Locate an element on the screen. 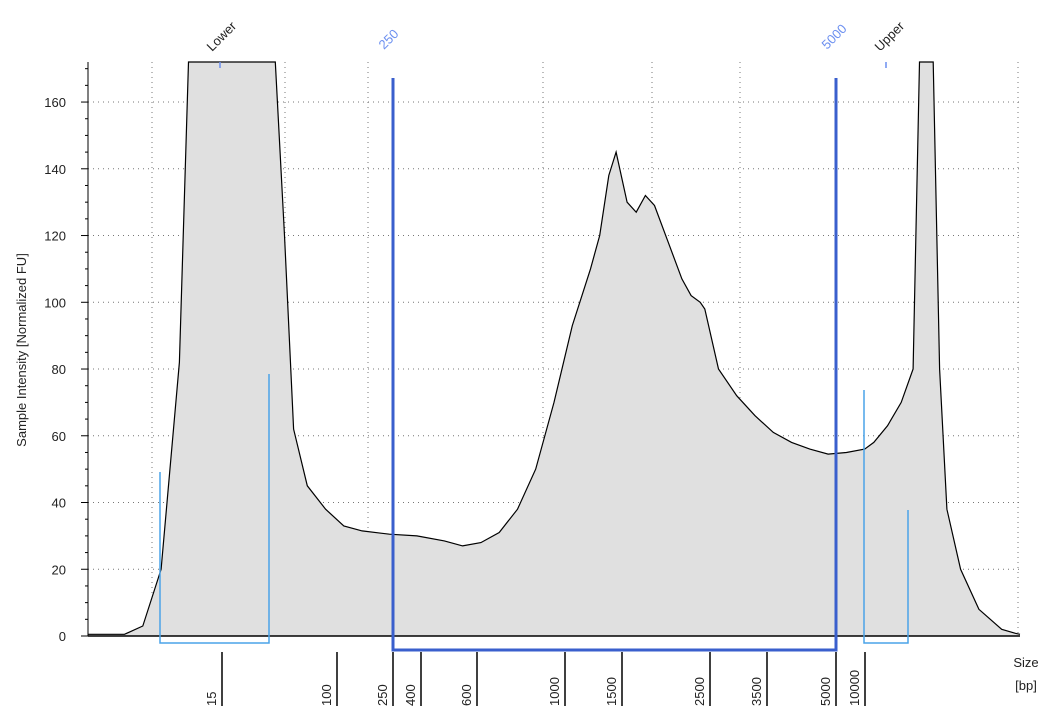 This screenshot has height=713, width=1045. x-axis-title-unit: [bp] is located at coordinates (1026, 685).